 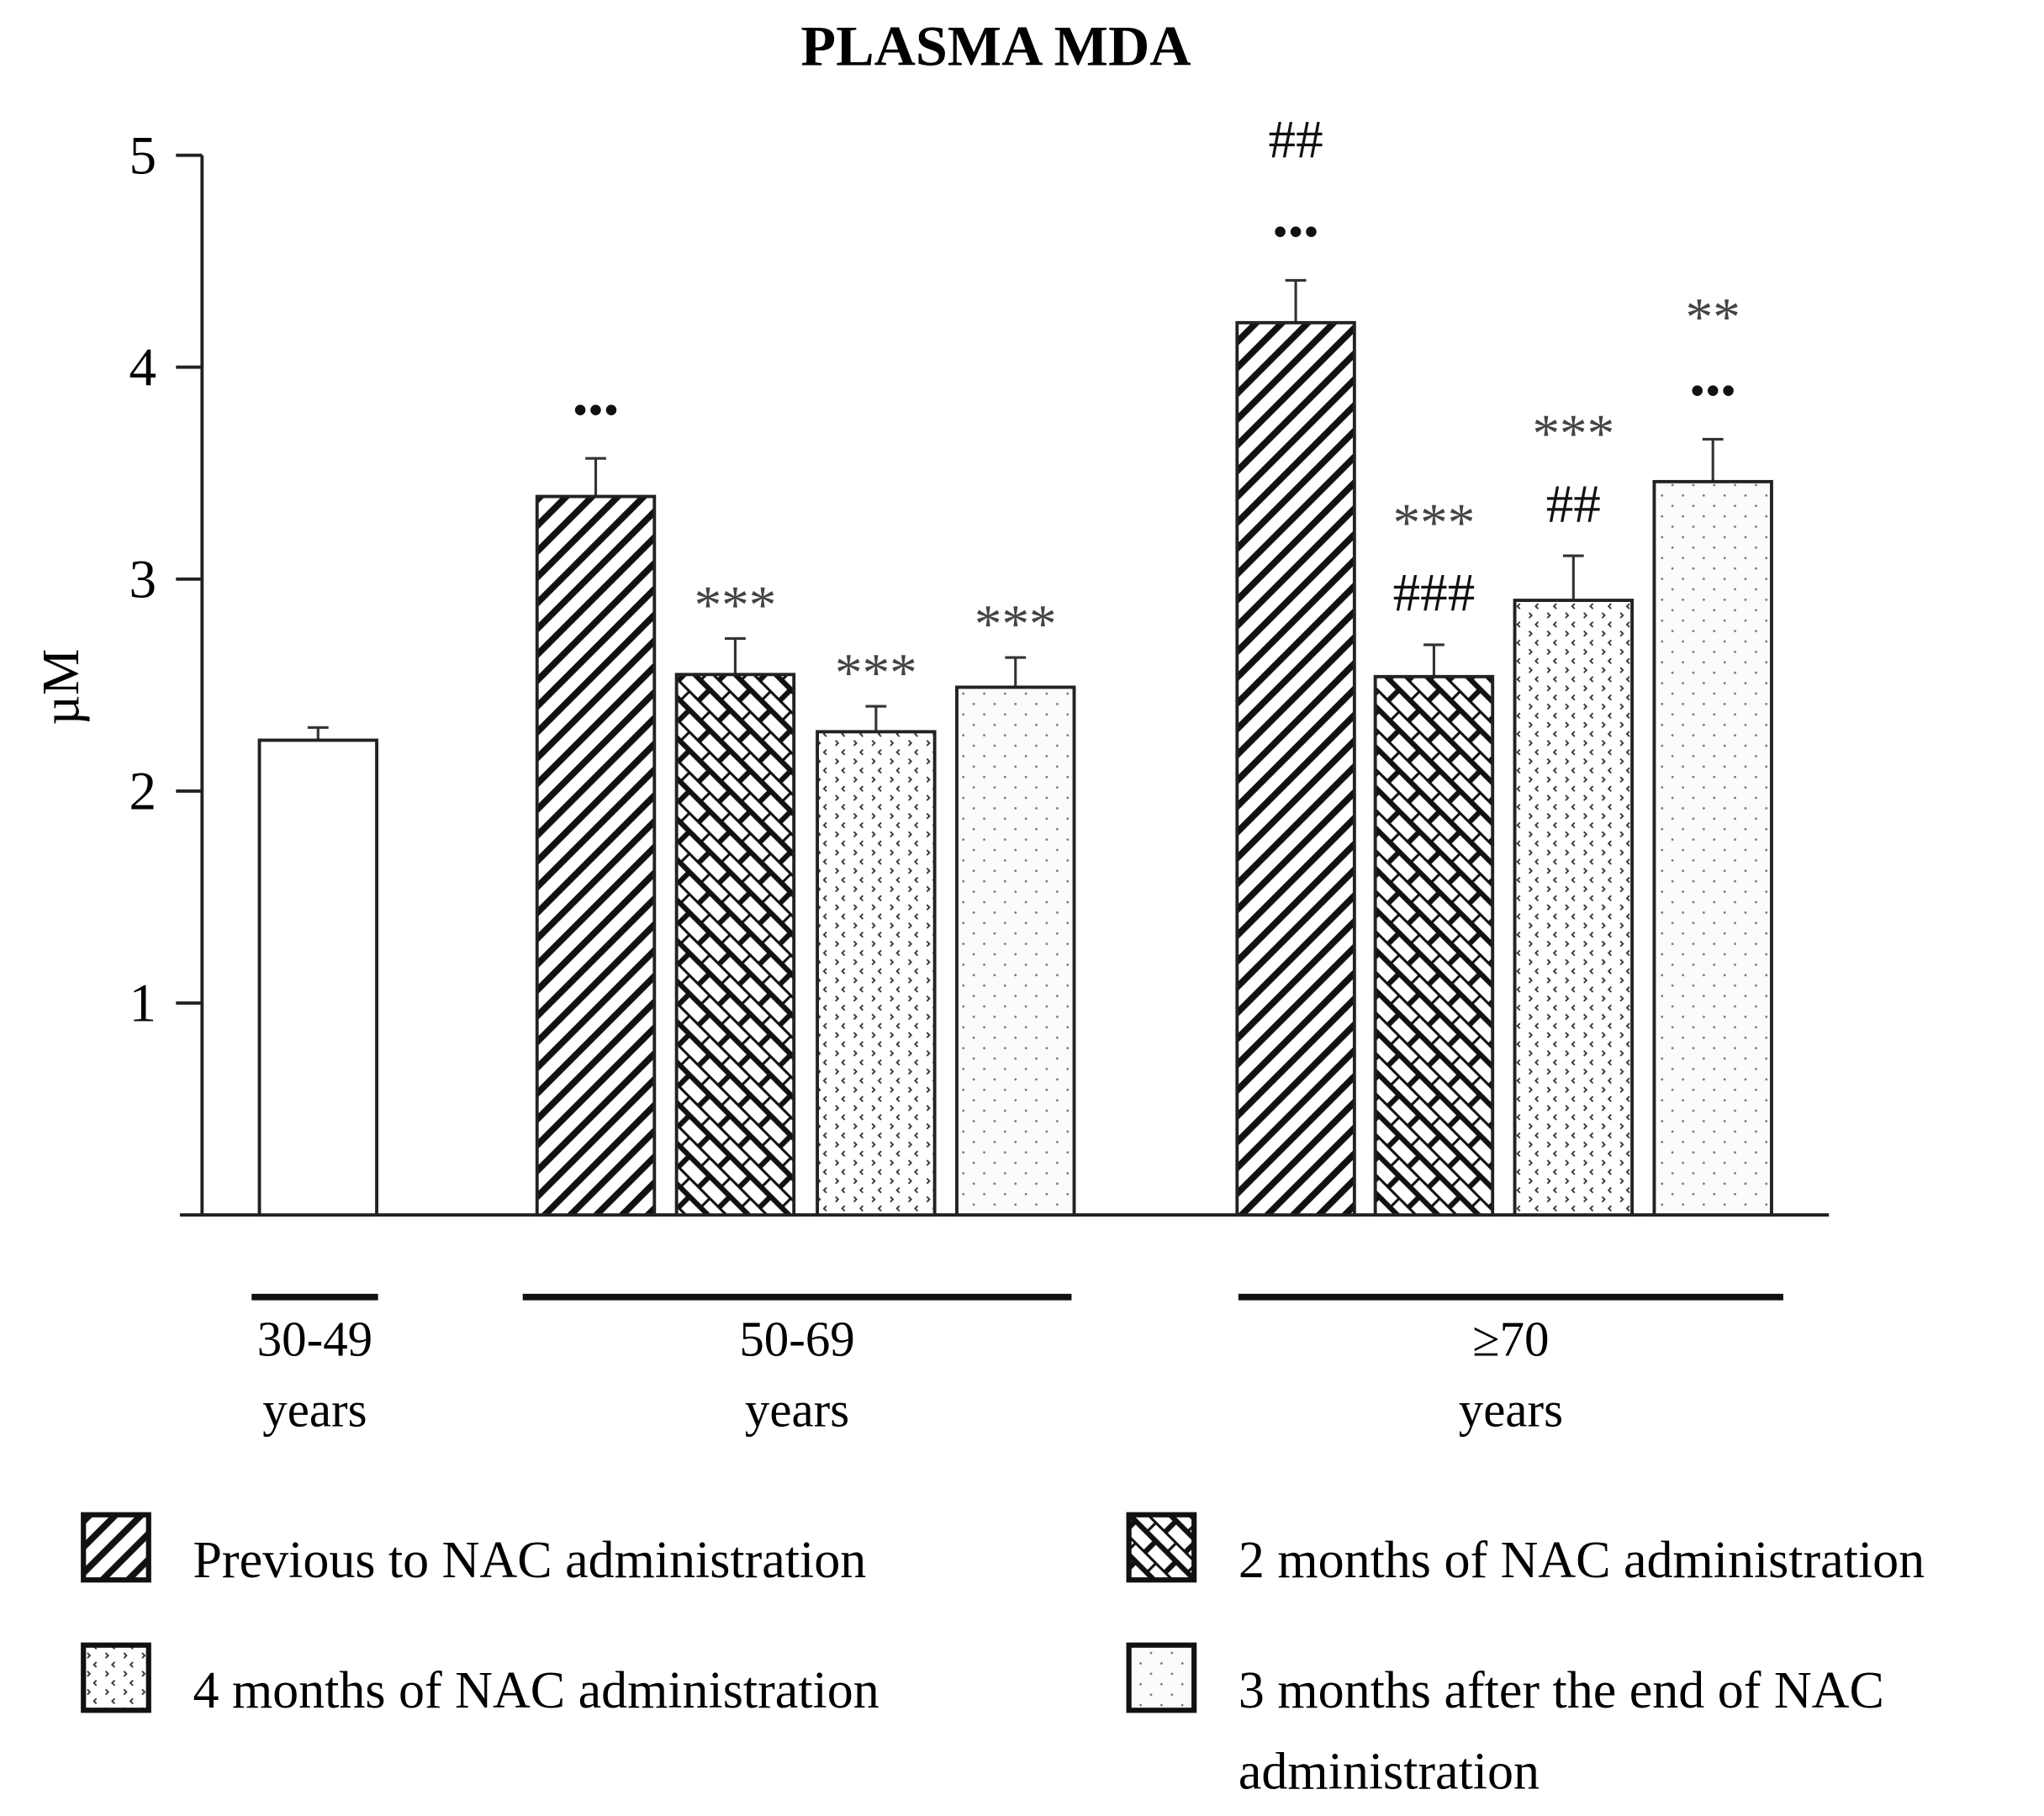 I want to click on y-tick-label: 4, so click(x=142, y=367).